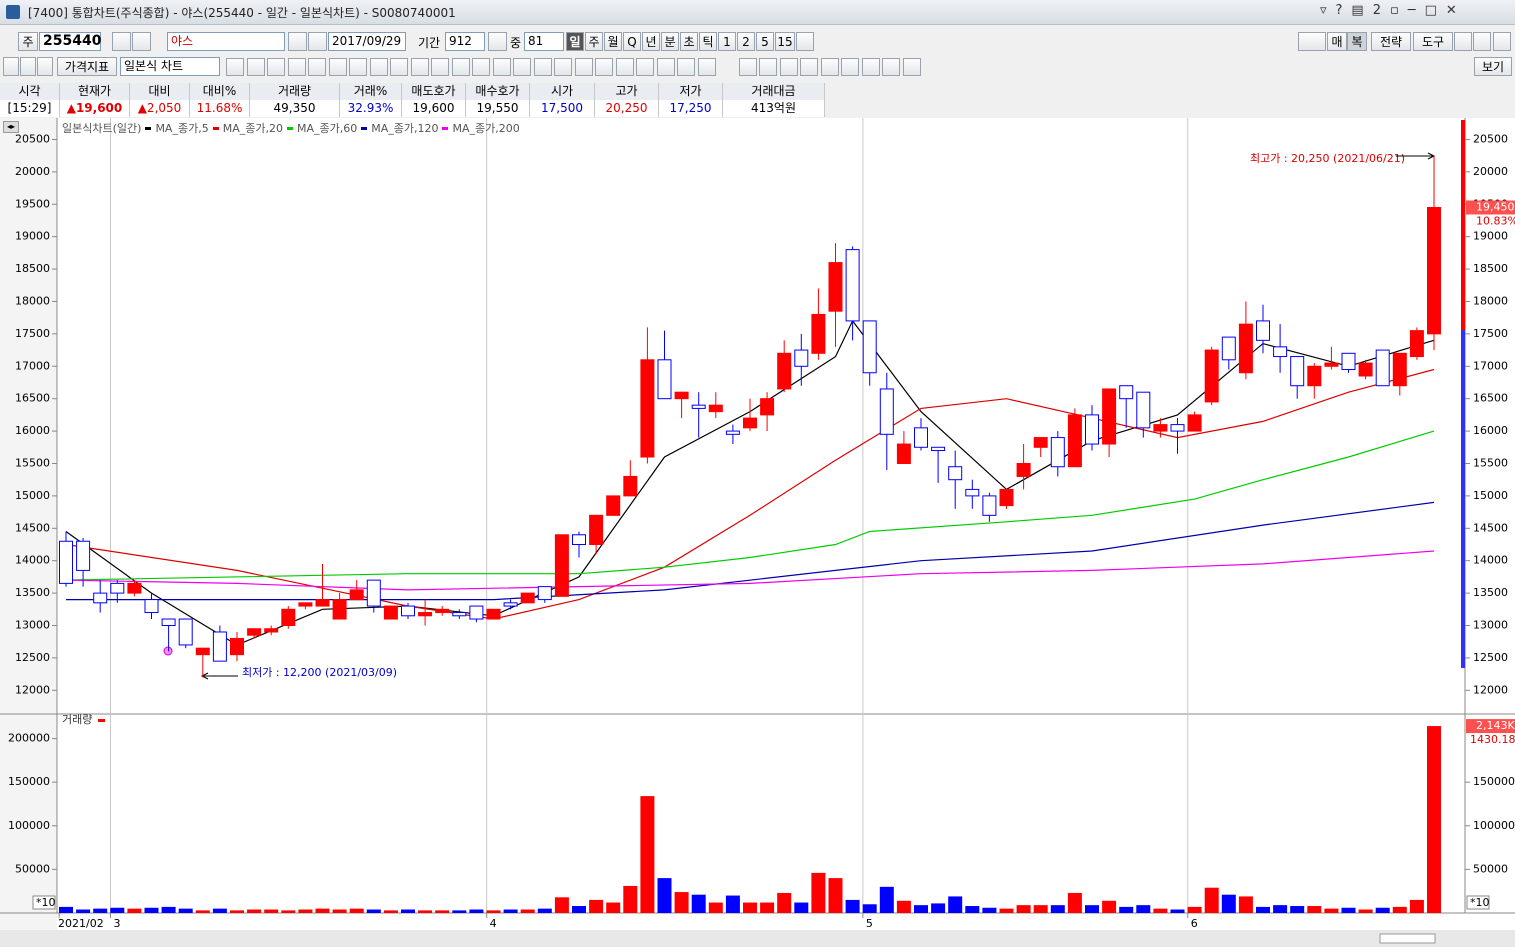  Describe the element at coordinates (708, 41) in the screenshot. I see `period-button: 틱` at that location.